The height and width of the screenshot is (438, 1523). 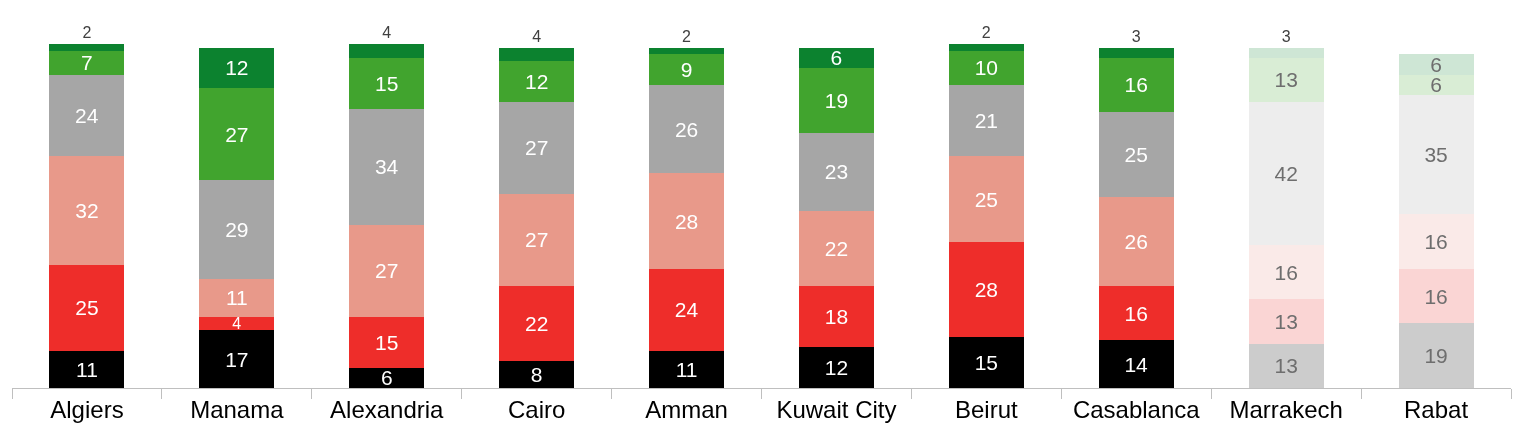 What do you see at coordinates (987, 409) in the screenshot?
I see `x-tick-label: Beirut` at bounding box center [987, 409].